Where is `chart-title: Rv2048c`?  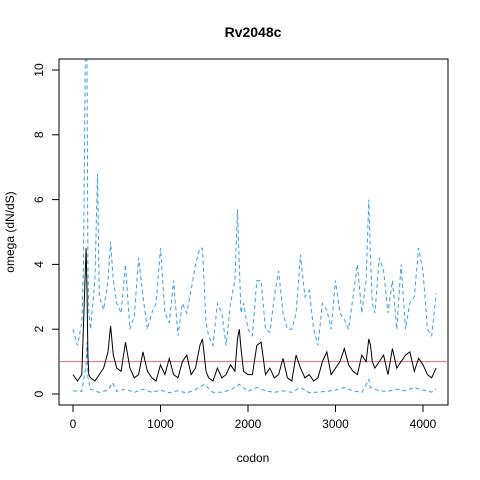 chart-title: Rv2048c is located at coordinates (253, 32).